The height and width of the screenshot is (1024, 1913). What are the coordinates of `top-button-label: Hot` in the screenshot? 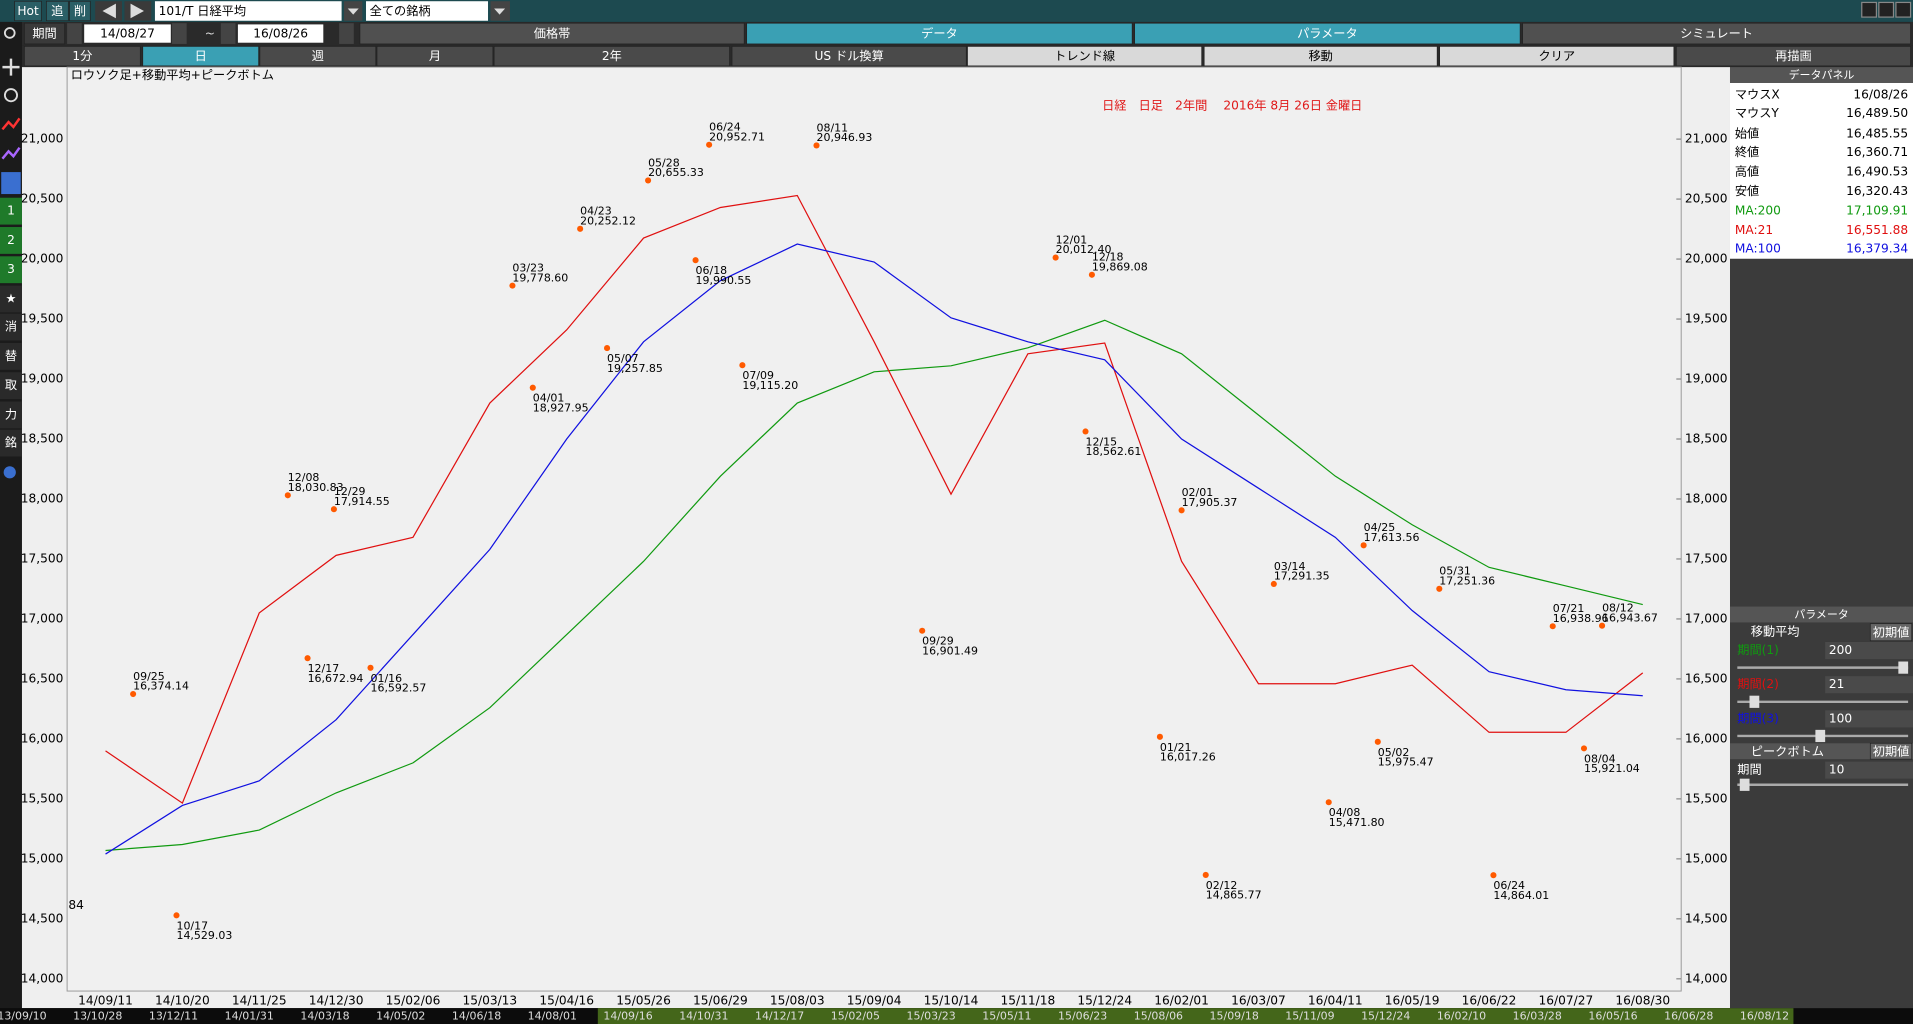 It's located at (28, 11).